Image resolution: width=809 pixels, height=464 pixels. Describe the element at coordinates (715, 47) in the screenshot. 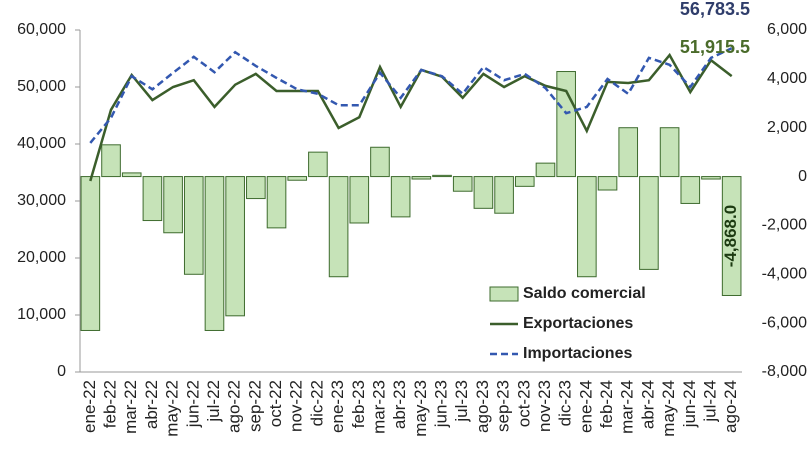

I see `line-value-label: 51,915.5` at that location.